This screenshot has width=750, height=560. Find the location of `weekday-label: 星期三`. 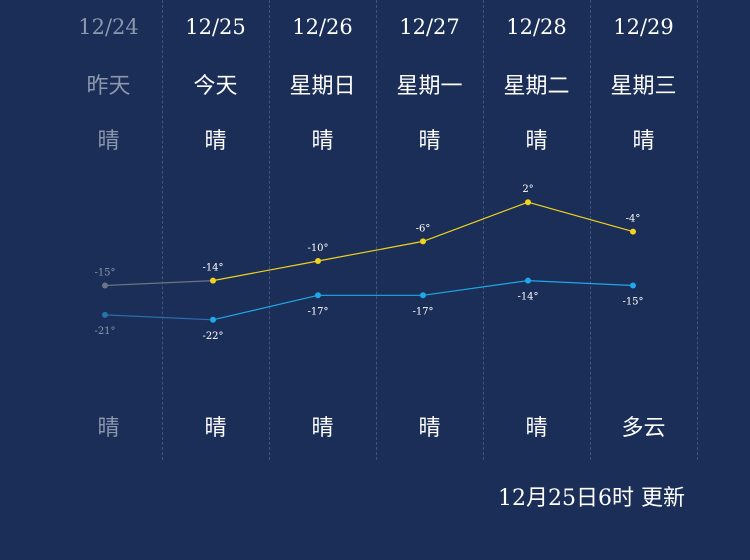

weekday-label: 星期三 is located at coordinates (643, 86).